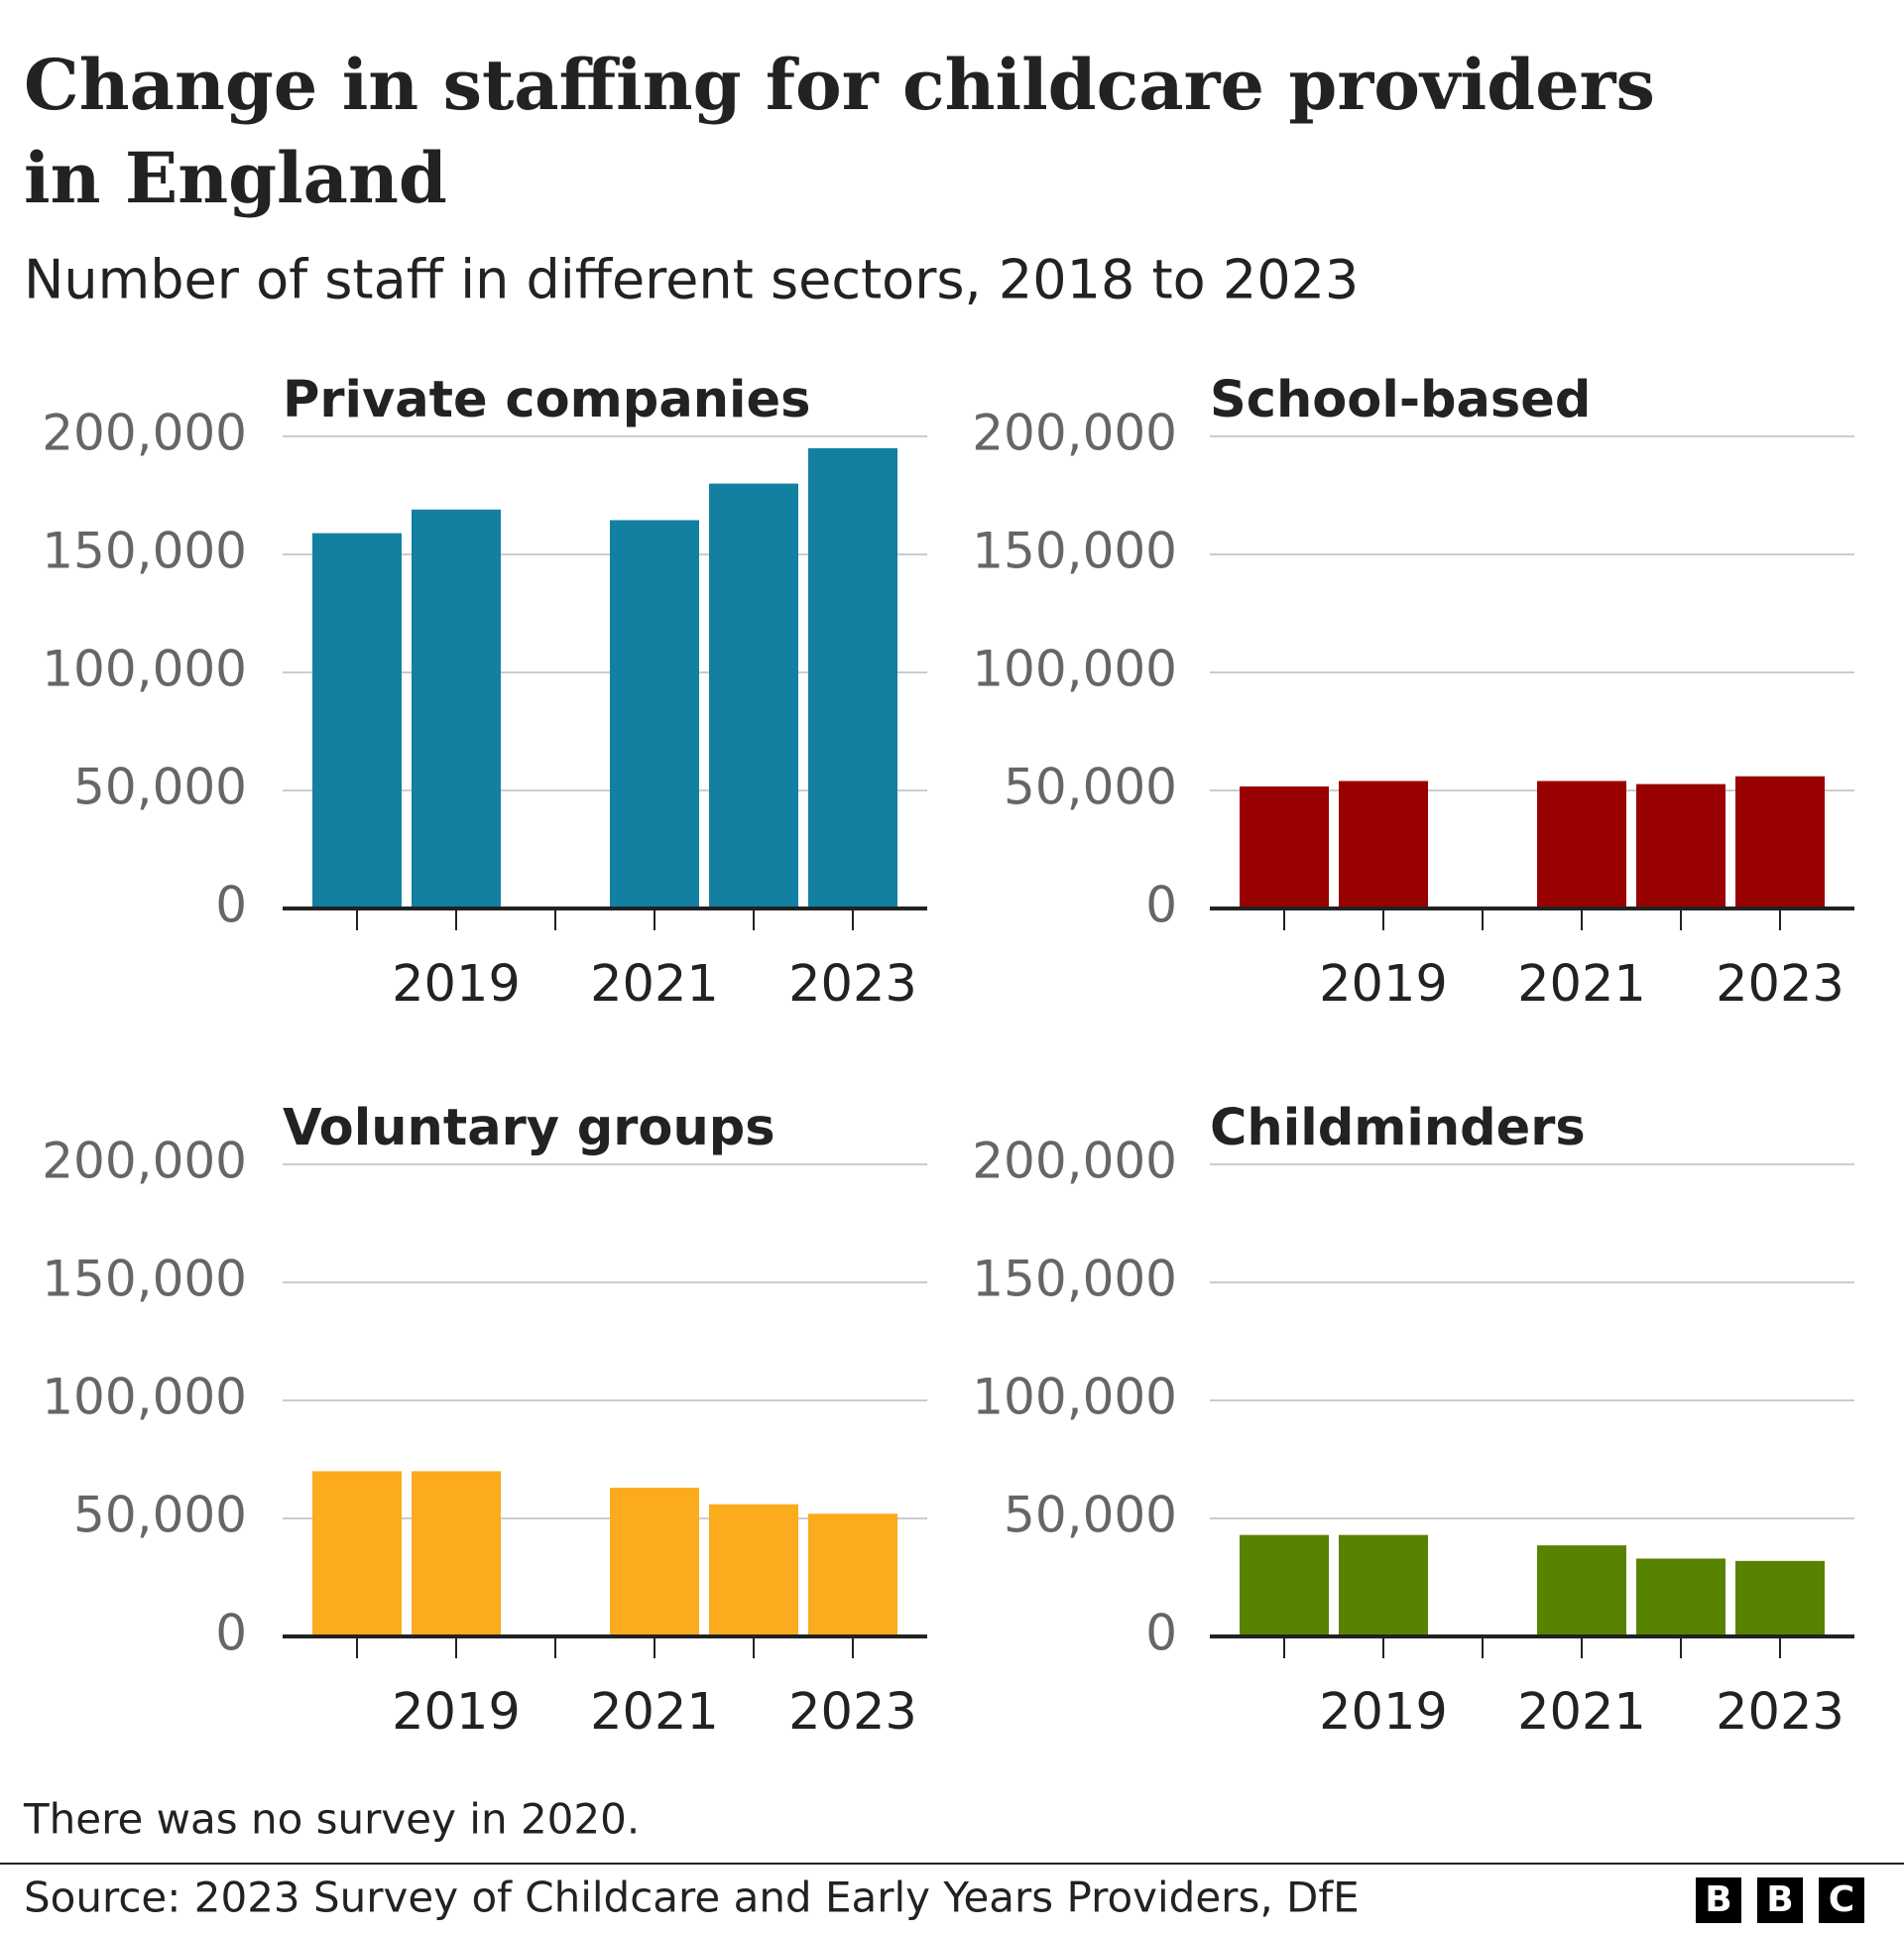  Describe the element at coordinates (331, 1819) in the screenshot. I see `note: There was no survey in 2020.` at that location.